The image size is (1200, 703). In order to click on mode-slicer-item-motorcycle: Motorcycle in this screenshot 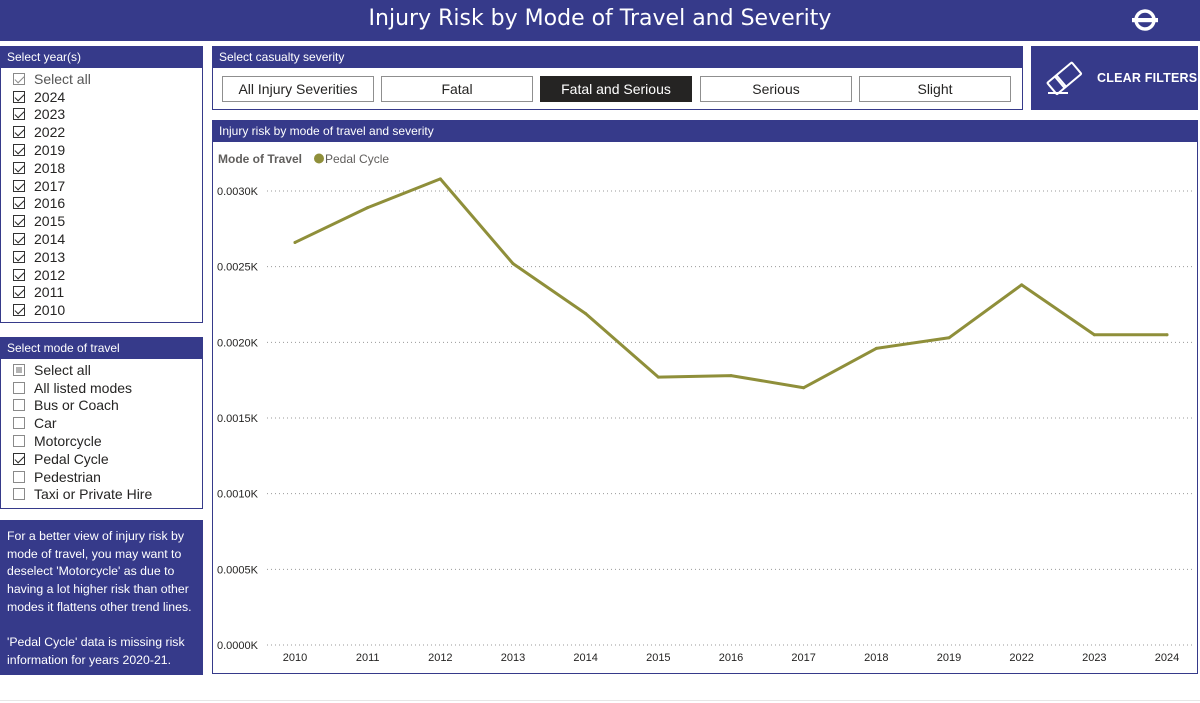, I will do `click(107, 441)`.